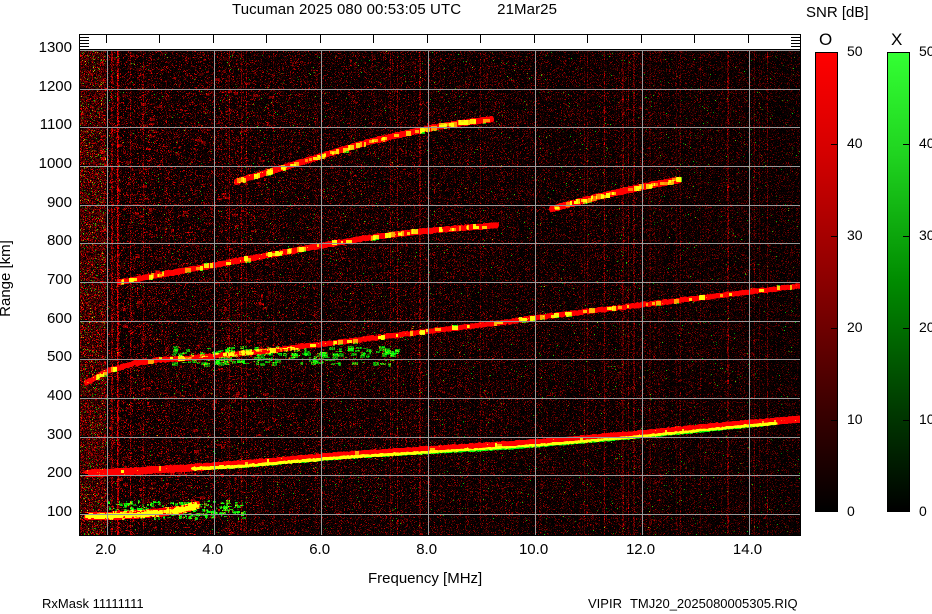 The width and height of the screenshot is (932, 614). What do you see at coordinates (55, 86) in the screenshot?
I see `y-tick-label: 1200` at bounding box center [55, 86].